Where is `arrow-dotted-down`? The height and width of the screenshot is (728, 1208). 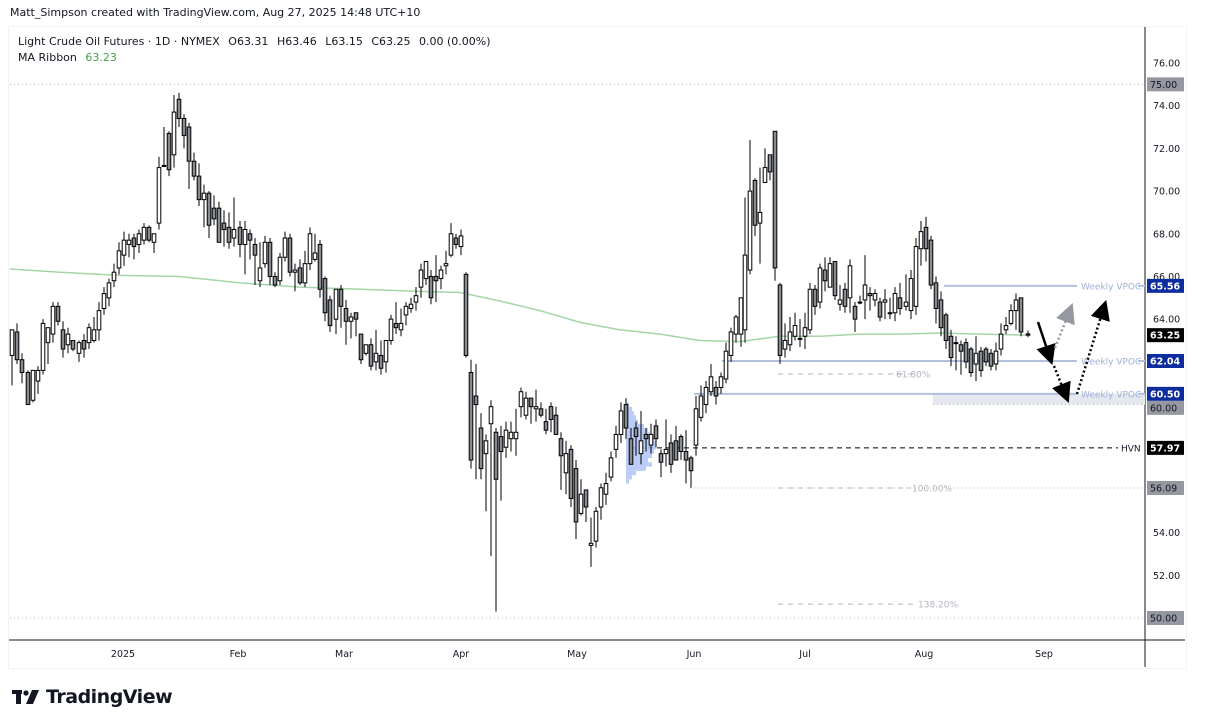 arrow-dotted-down is located at coordinates (1061, 384).